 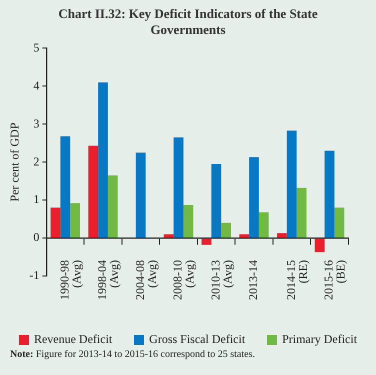 I want to click on x-tick-label: 2010-13 (Avg), so click(x=221, y=280).